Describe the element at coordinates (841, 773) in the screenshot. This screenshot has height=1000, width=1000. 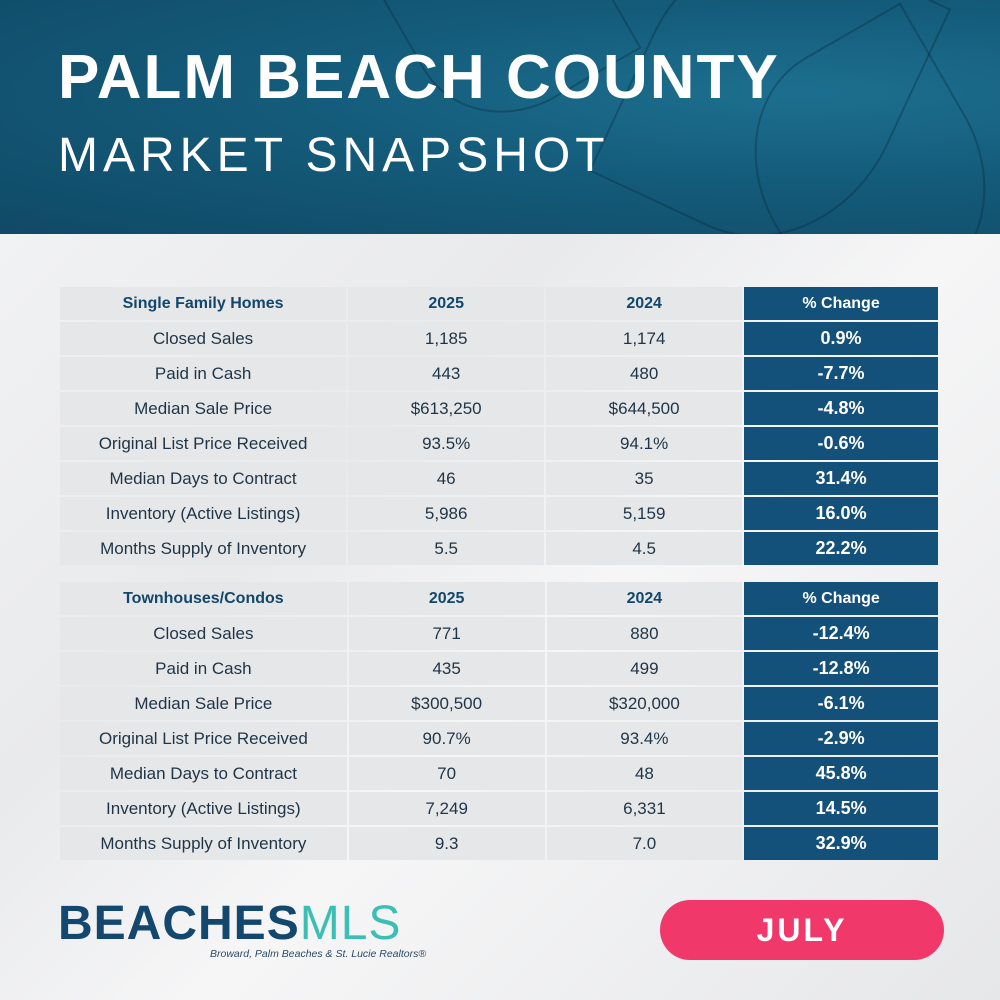
I see `percent-change: 45.8%` at that location.